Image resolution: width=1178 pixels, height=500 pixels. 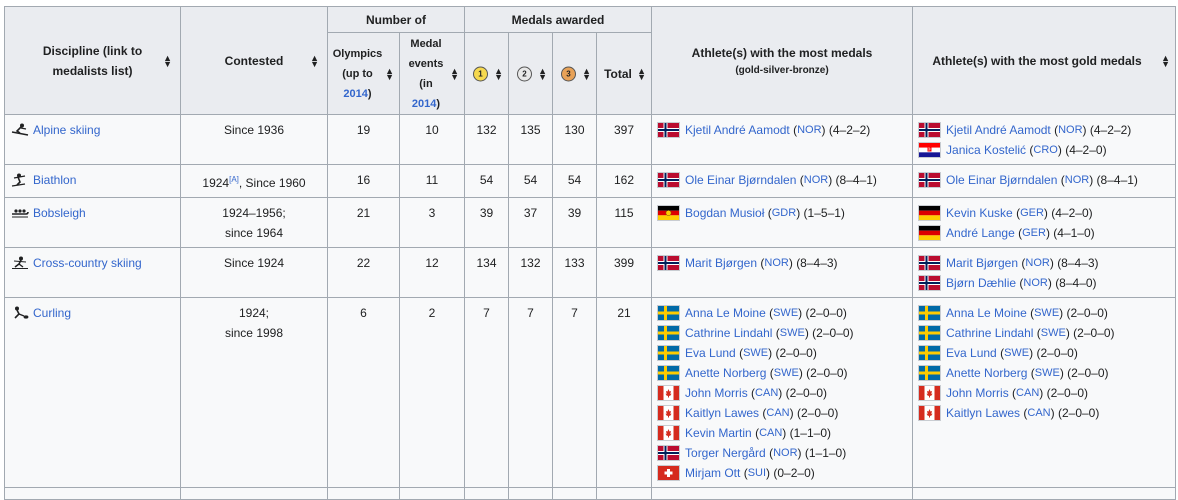 What do you see at coordinates (363, 73) in the screenshot?
I see `olympics-column-header: Olympics (up to 2014) ▲ ▼` at bounding box center [363, 73].